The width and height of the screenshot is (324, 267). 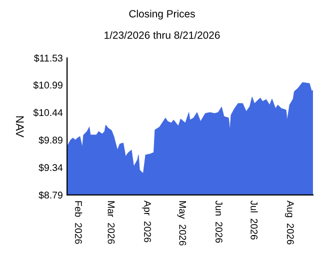 What do you see at coordinates (50, 195) in the screenshot?
I see `y-tick-label: $8.79` at bounding box center [50, 195].